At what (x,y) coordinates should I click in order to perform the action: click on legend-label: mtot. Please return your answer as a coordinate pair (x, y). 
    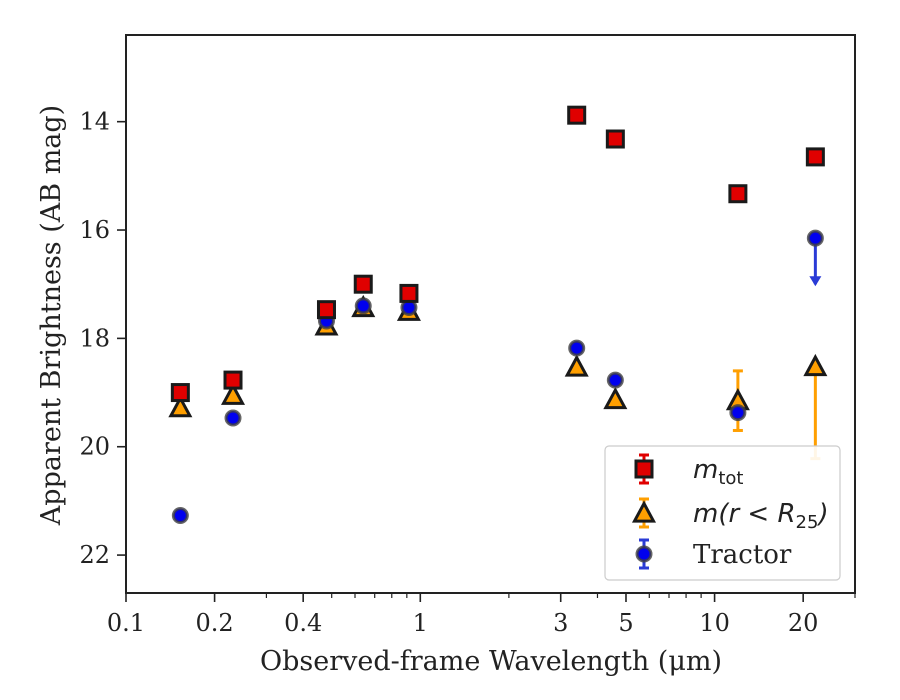
    Looking at the image, I should click on (718, 472).